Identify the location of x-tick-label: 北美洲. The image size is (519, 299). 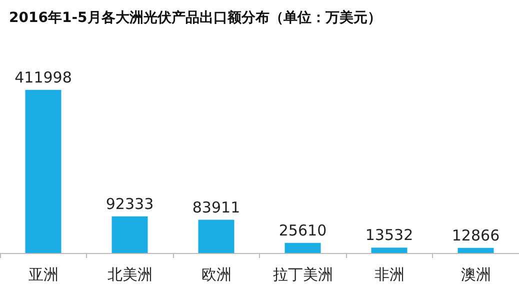
(129, 275).